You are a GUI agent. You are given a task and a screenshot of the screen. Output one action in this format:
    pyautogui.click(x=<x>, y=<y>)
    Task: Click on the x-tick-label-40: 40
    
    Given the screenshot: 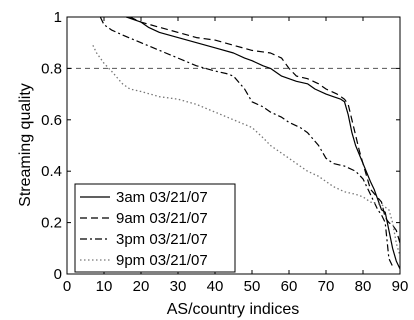 What is the action you would take?
    pyautogui.click(x=215, y=286)
    